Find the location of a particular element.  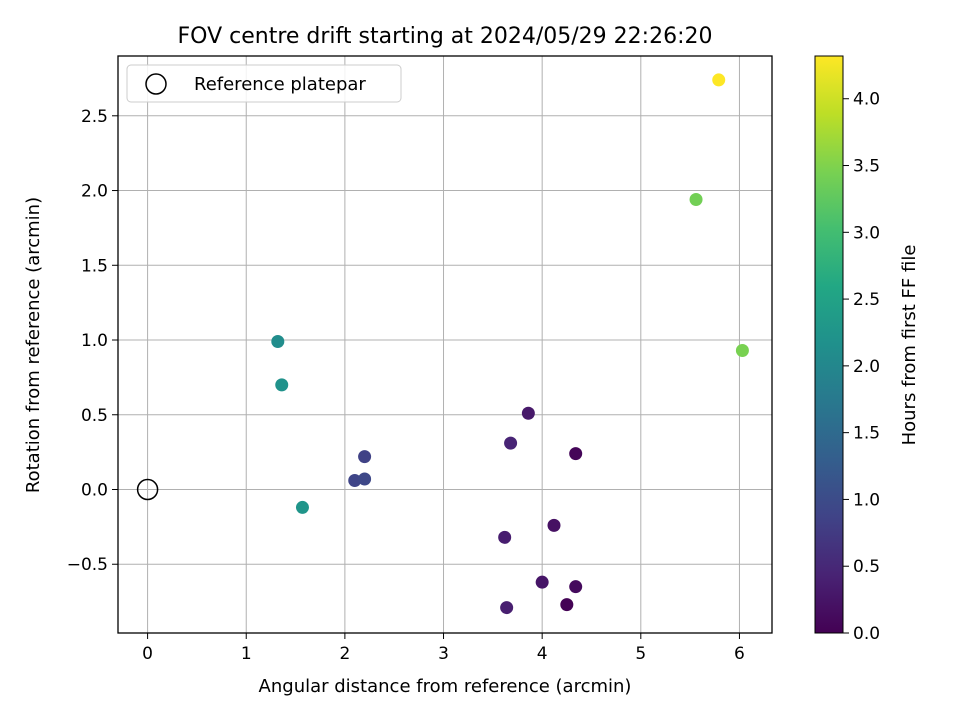

colorbar-tick-label: 3.0 is located at coordinates (866, 233).